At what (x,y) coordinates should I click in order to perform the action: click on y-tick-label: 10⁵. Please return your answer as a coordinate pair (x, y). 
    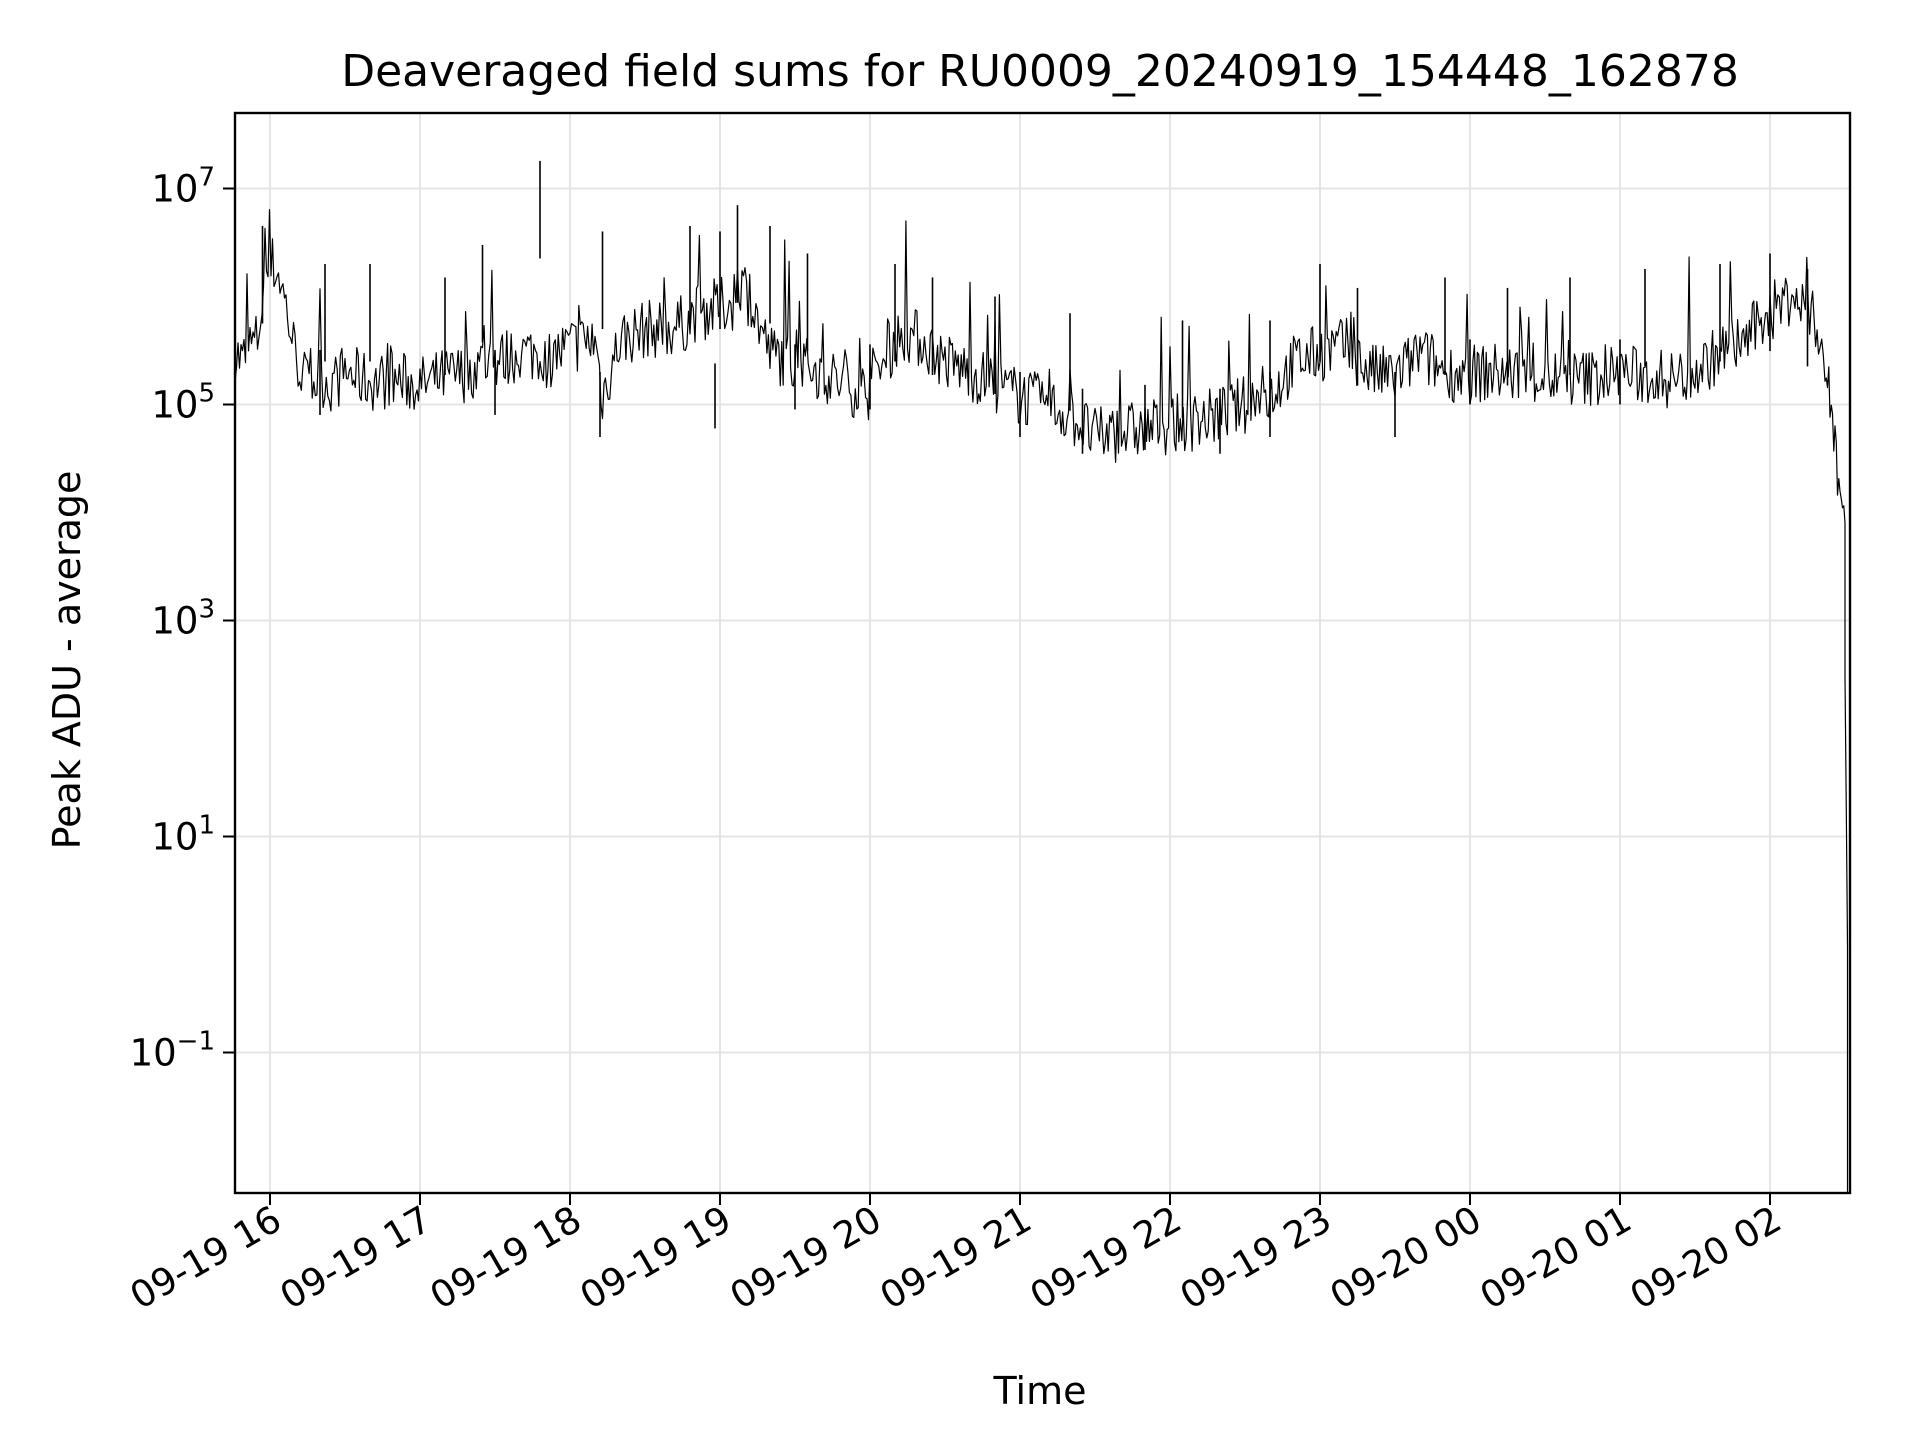
    Looking at the image, I should click on (183, 402).